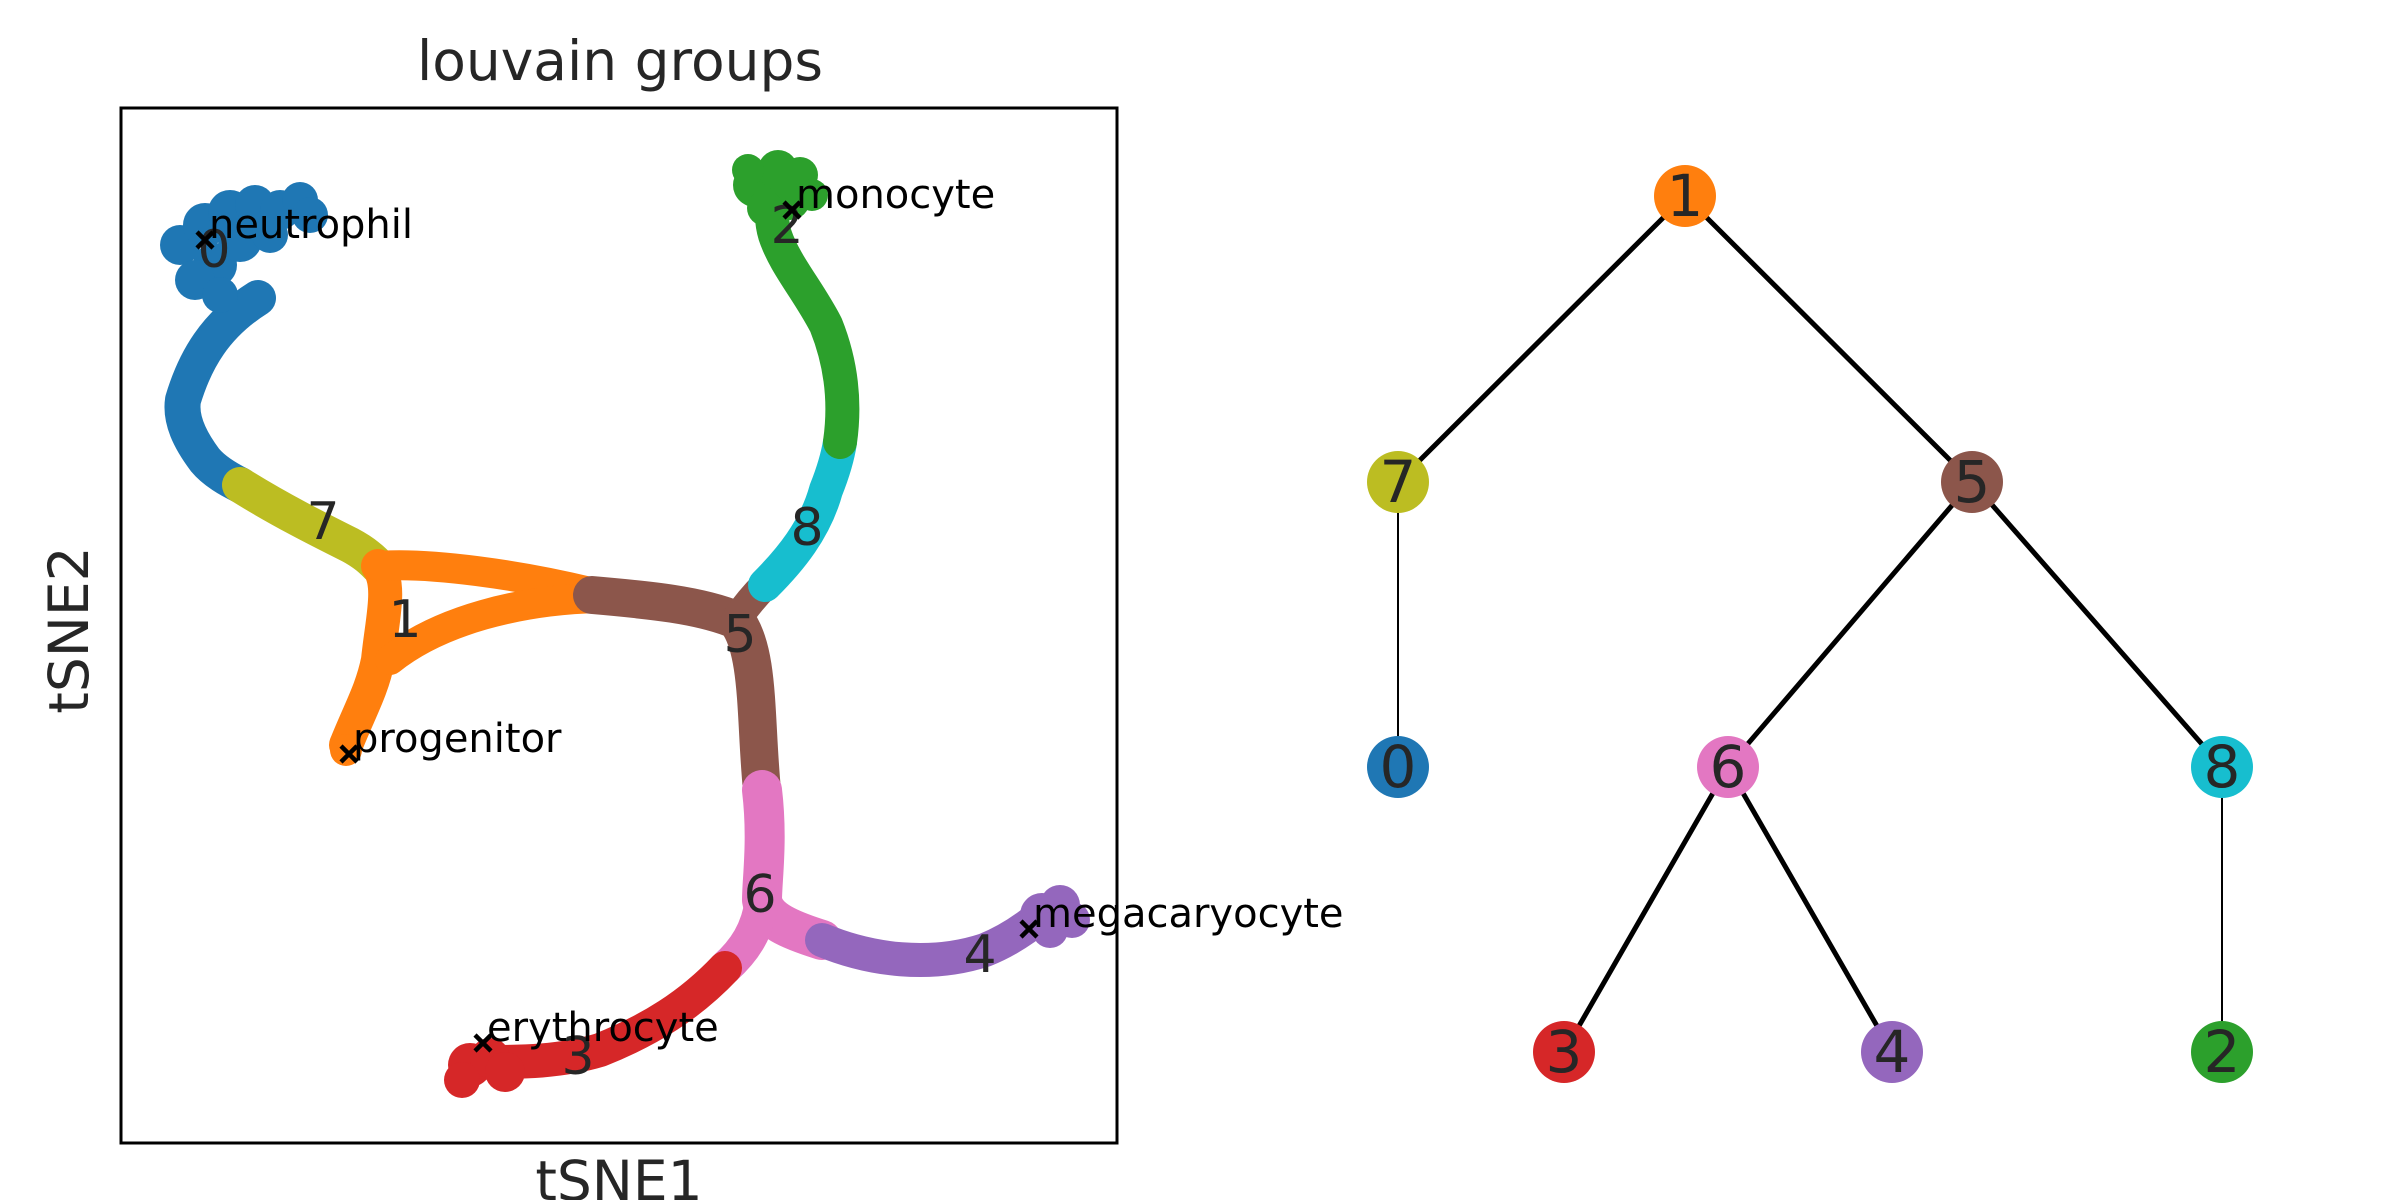 Image resolution: width=2400 pixels, height=1200 pixels. Describe the element at coordinates (806, 528) in the screenshot. I see `cluster-label-8: 8` at that location.